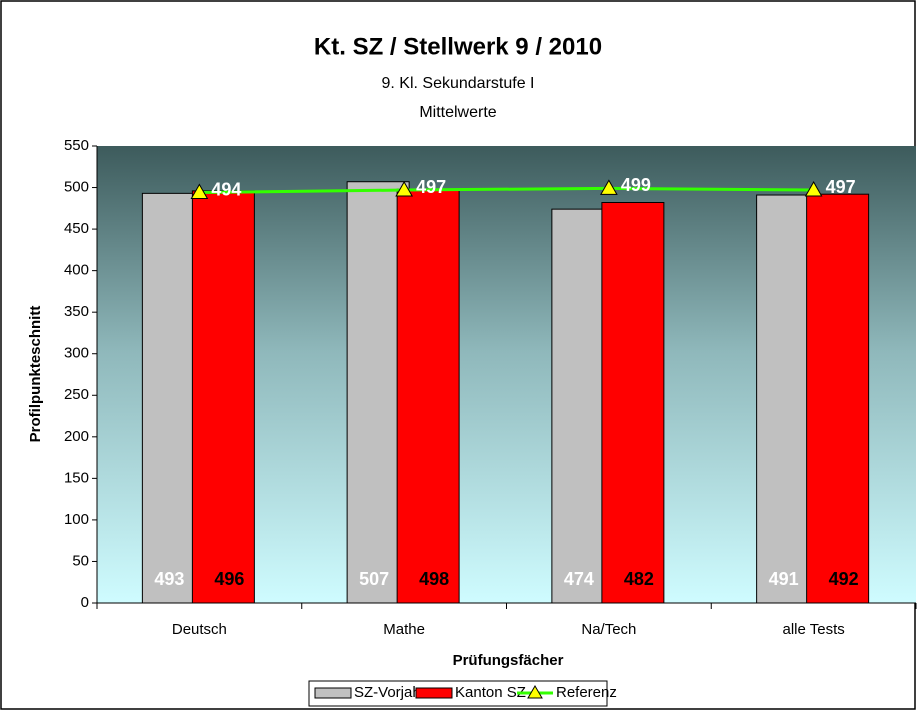  I want to click on y-tick-label: 350, so click(76, 311).